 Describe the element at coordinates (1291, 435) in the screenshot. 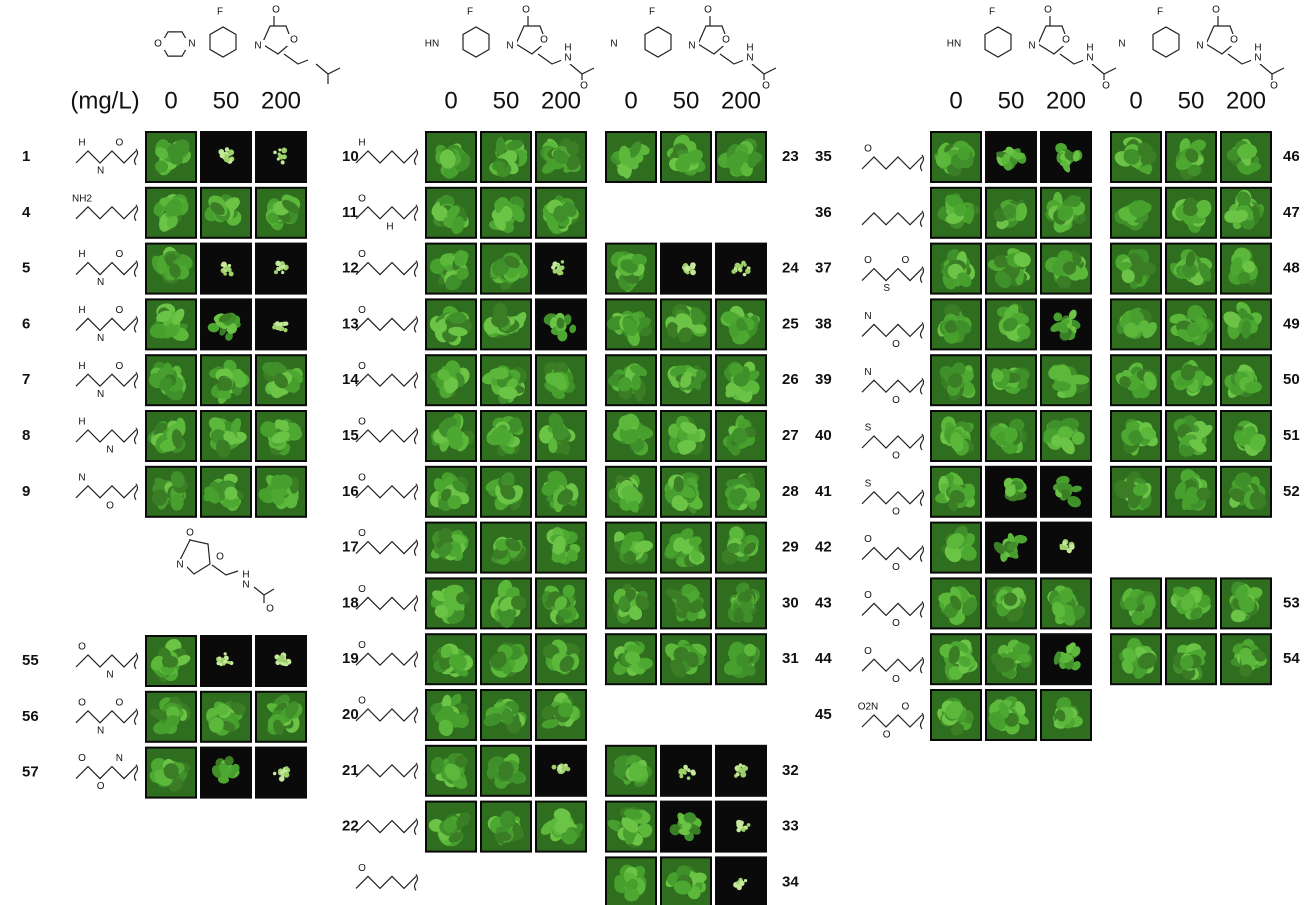

I see `compound-number: 51` at that location.